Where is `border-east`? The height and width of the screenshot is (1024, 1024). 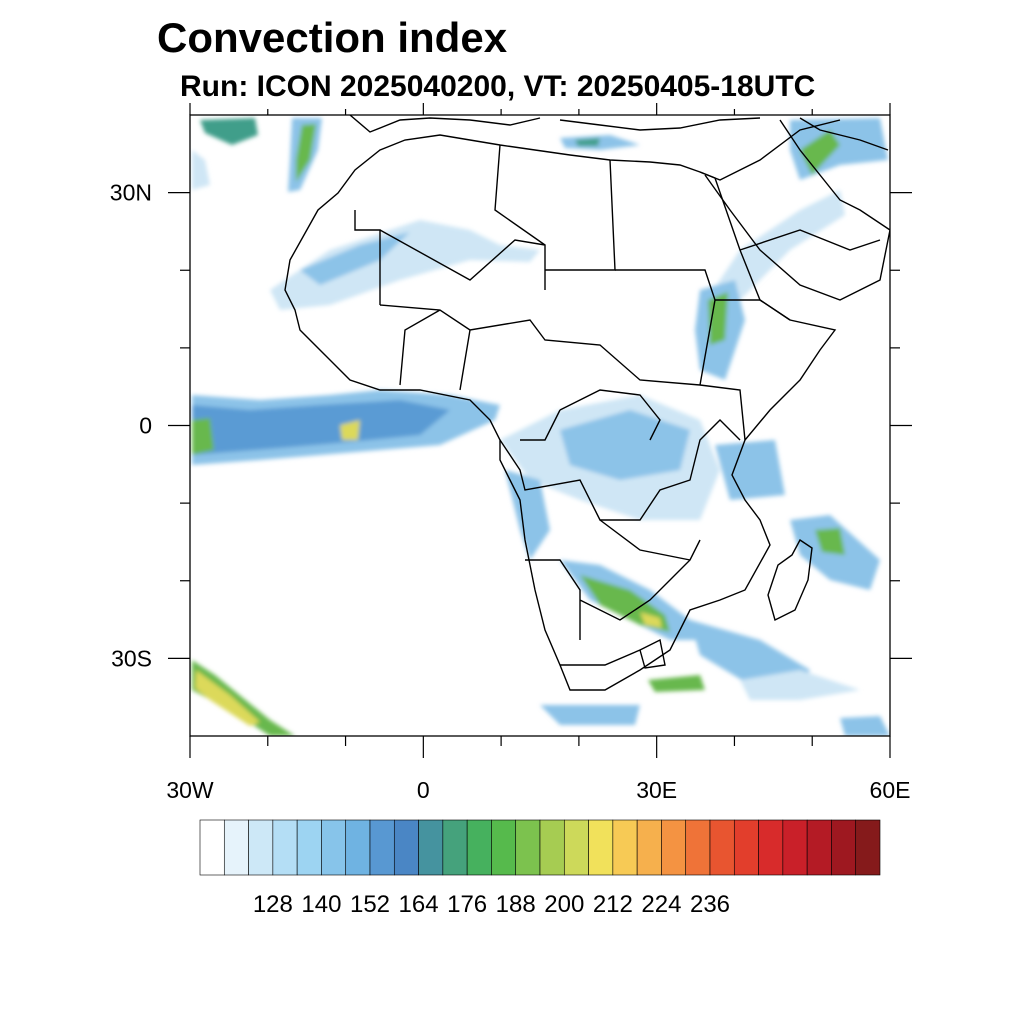 border-east is located at coordinates (790, 280).